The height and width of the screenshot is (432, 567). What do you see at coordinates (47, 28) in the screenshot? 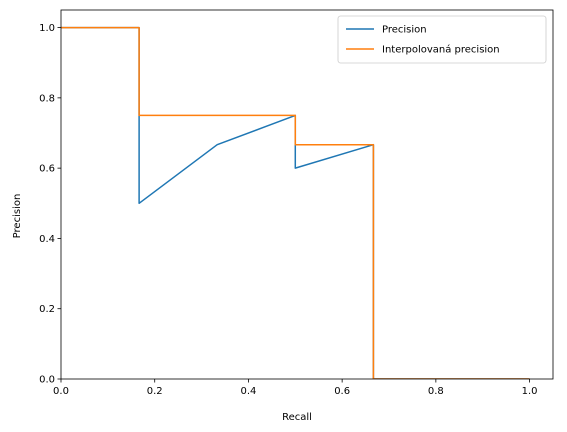
I see `y-tick-label: 1.0` at bounding box center [47, 28].